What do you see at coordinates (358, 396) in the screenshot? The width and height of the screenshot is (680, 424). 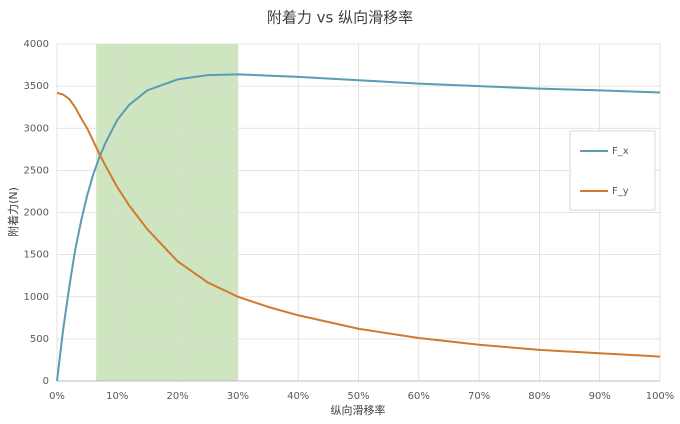 I see `x-tick-label: 50%` at bounding box center [358, 396].